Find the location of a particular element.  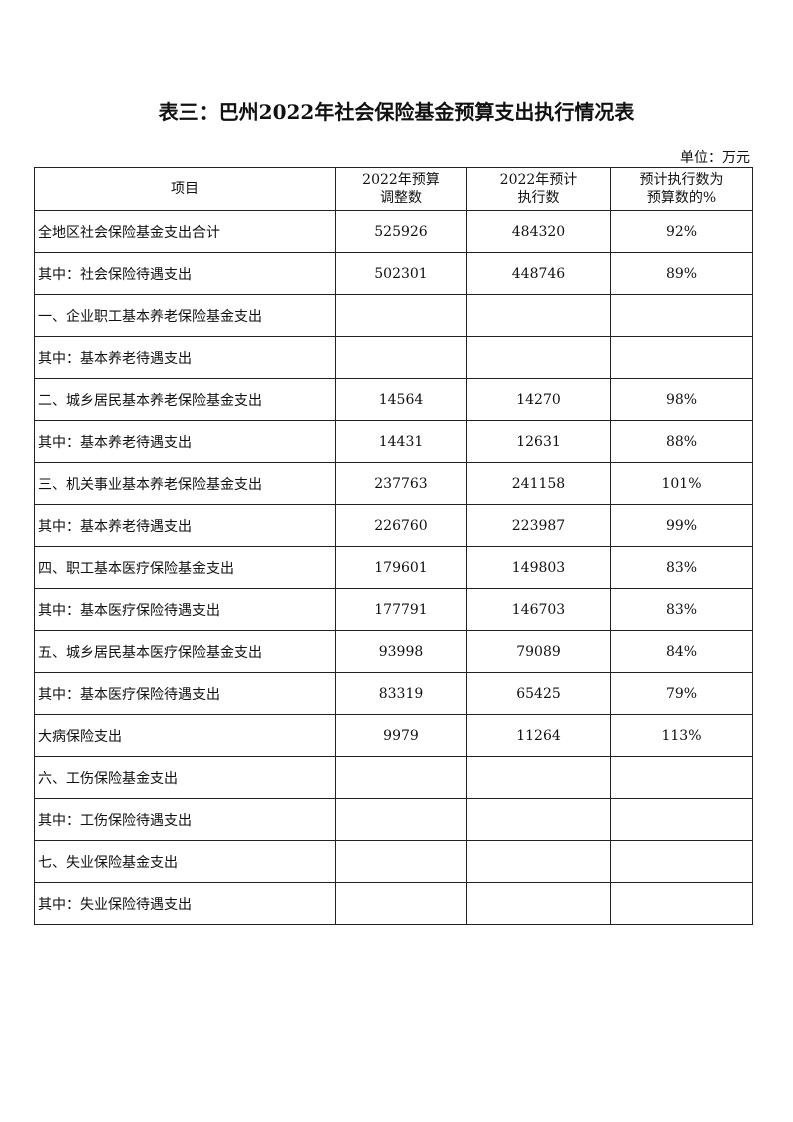

header-text: 项目 is located at coordinates (185, 189).